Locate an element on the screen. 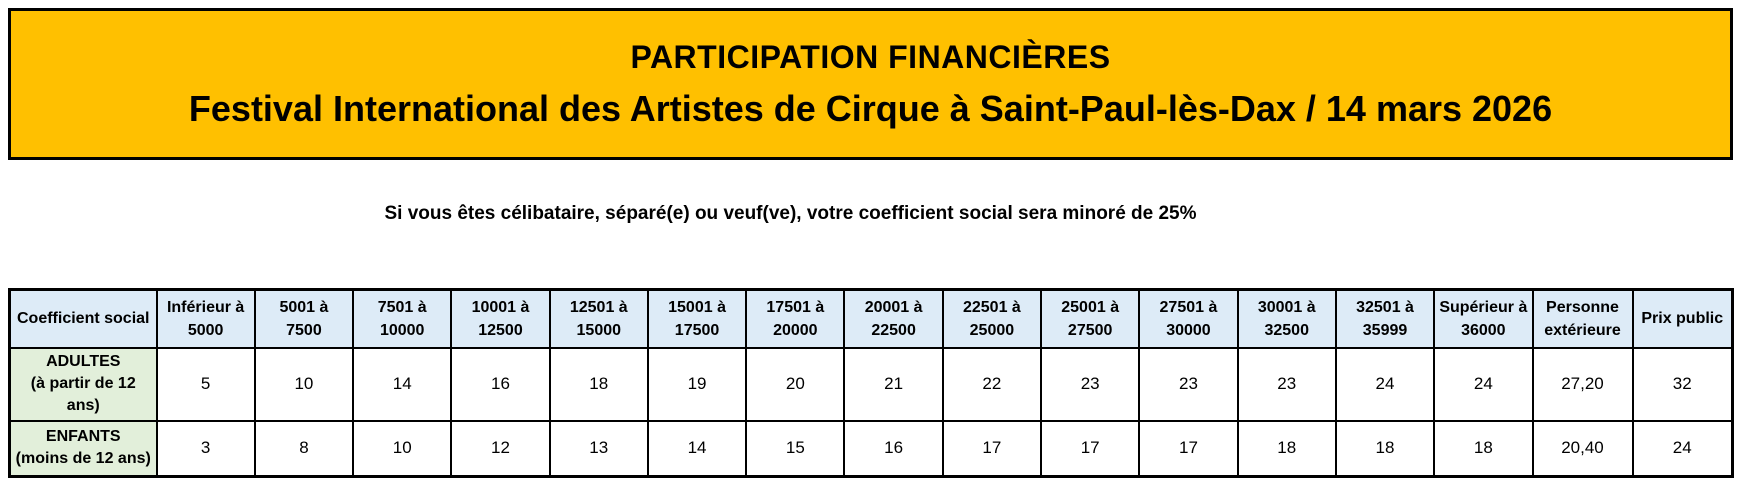 The width and height of the screenshot is (1741, 481). row-label: ENFANTS (moins de 12 ans) is located at coordinates (83, 448).